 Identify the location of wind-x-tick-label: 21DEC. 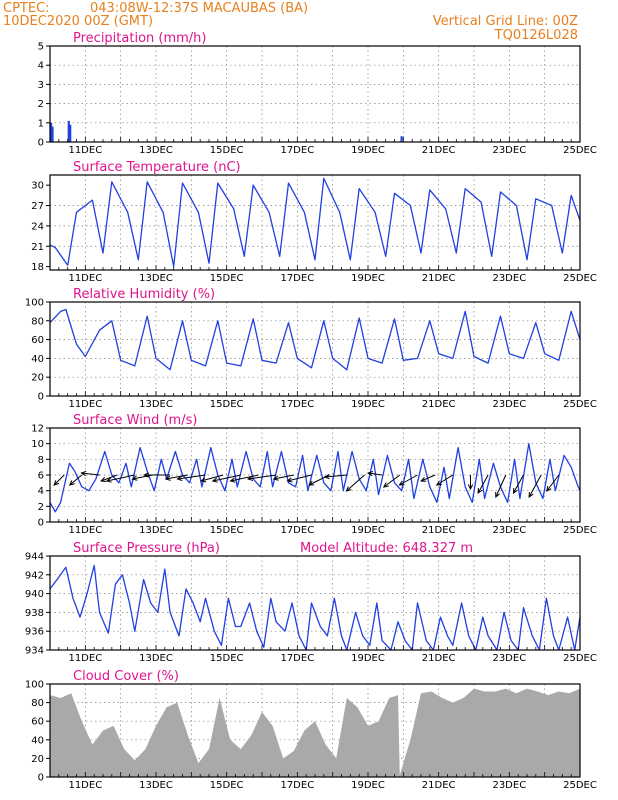
(439, 530).